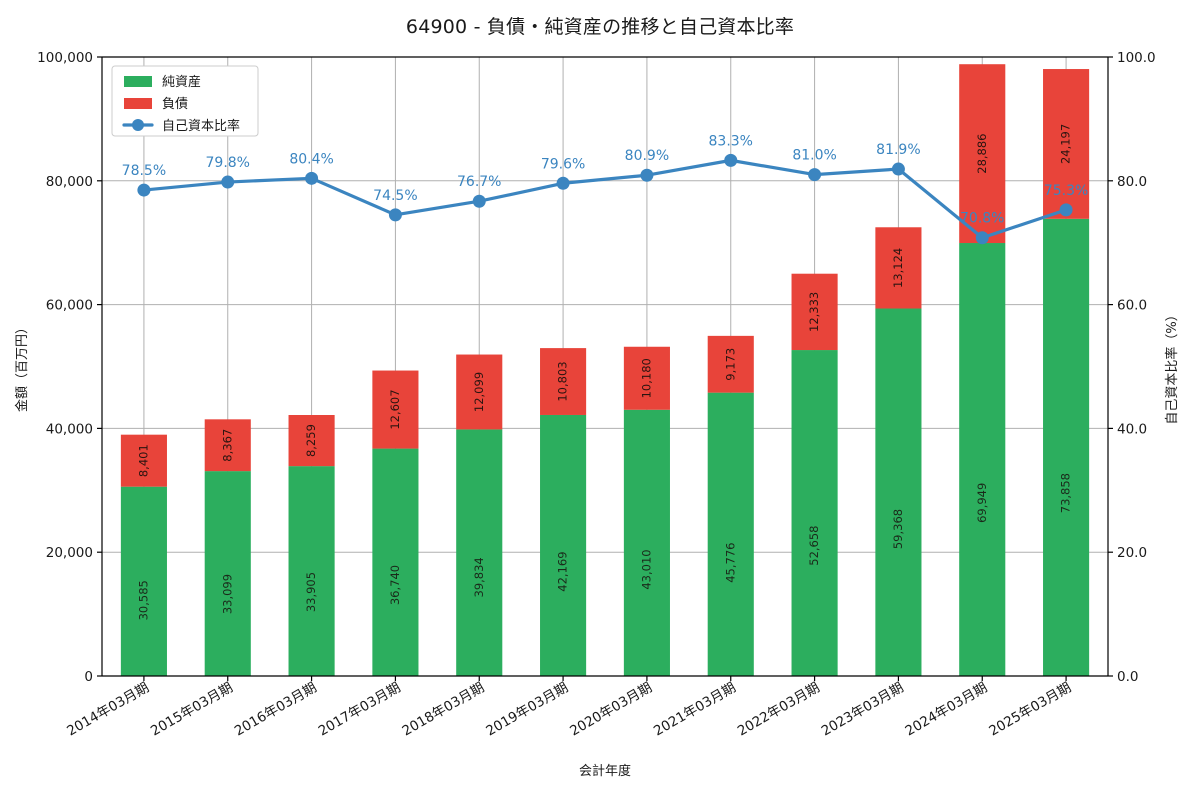 The width and height of the screenshot is (1200, 800). What do you see at coordinates (444, 710) in the screenshot?
I see `x-axis-tick-label: 2018年03月期` at bounding box center [444, 710].